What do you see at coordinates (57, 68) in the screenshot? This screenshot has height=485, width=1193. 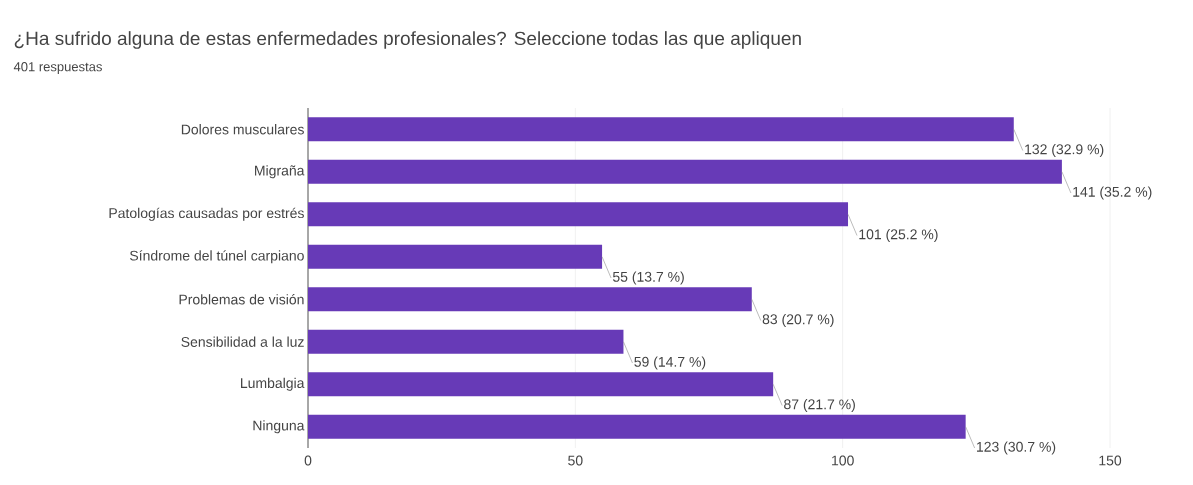 I see `text: 401 respuestas` at bounding box center [57, 68].